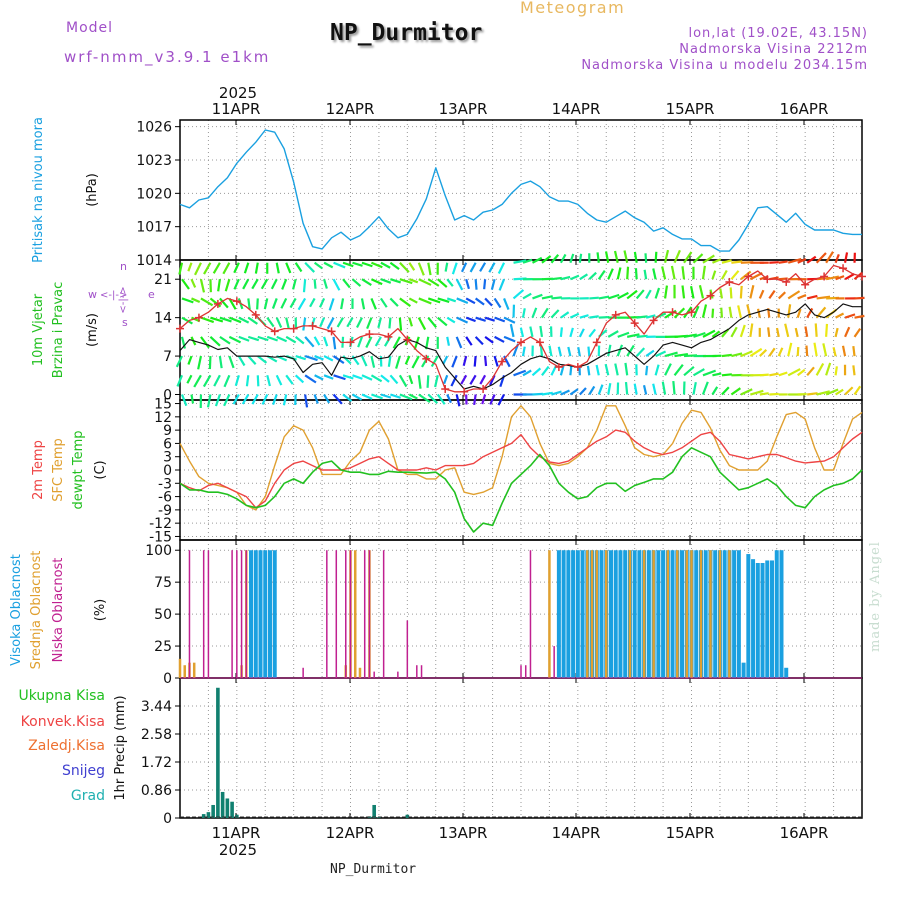  What do you see at coordinates (154, 161) in the screenshot?
I see `y-tick-label: 1023` at bounding box center [154, 161].